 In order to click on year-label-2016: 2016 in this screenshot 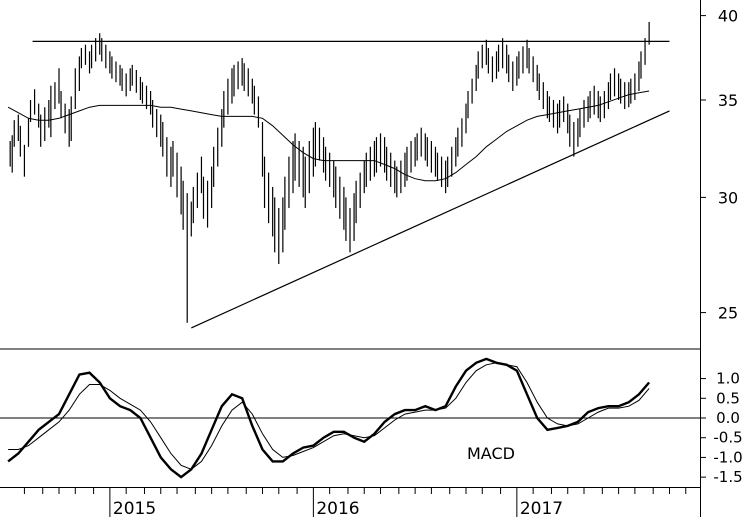, I will do `click(337, 508)`.